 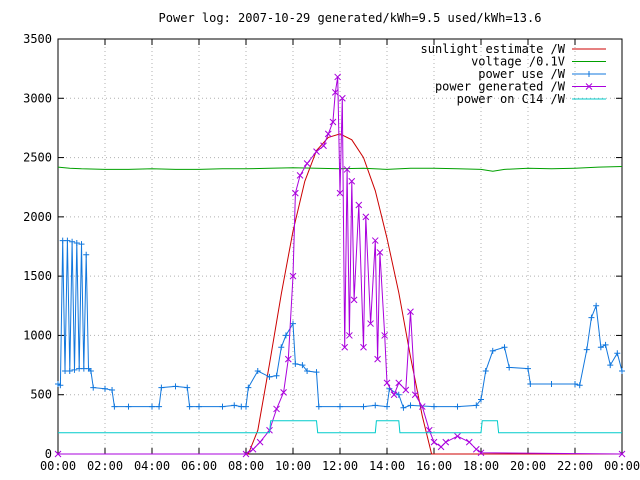 I want to click on y-tick-label: 0, so click(x=48, y=454).